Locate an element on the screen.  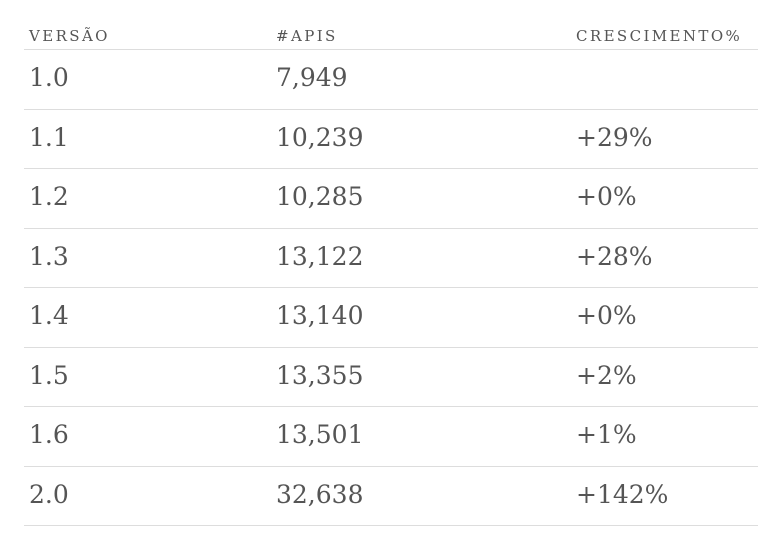
cell-growth: +29% is located at coordinates (614, 137).